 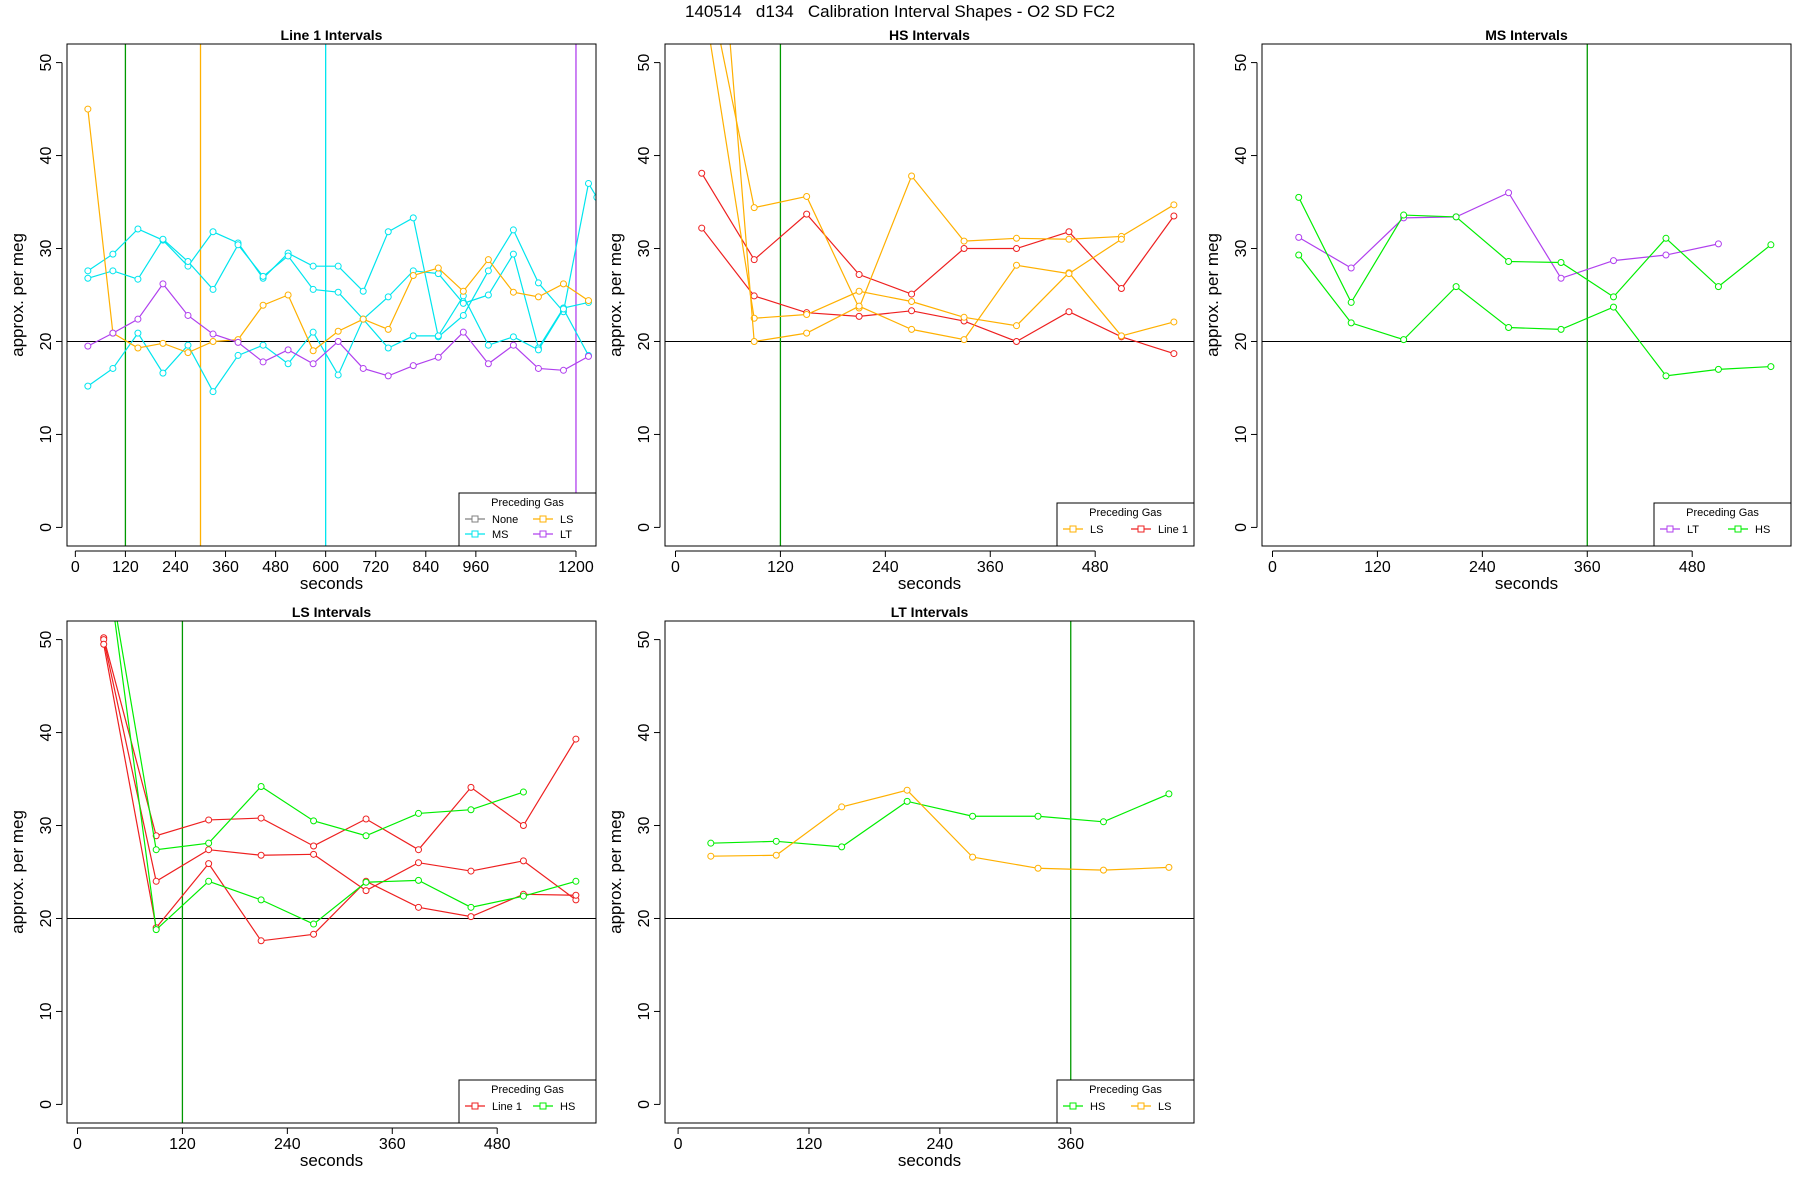 I want to click on series-line-lt, so click(x=1508, y=235).